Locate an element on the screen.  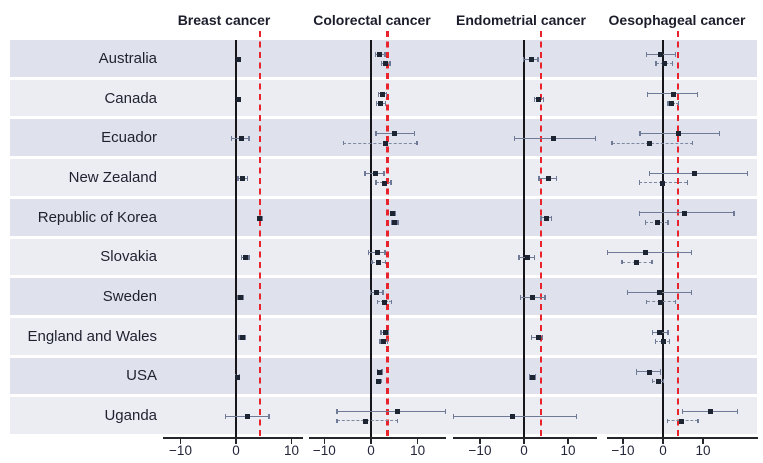
country-label: Republic of Korea is located at coordinates (97, 217).